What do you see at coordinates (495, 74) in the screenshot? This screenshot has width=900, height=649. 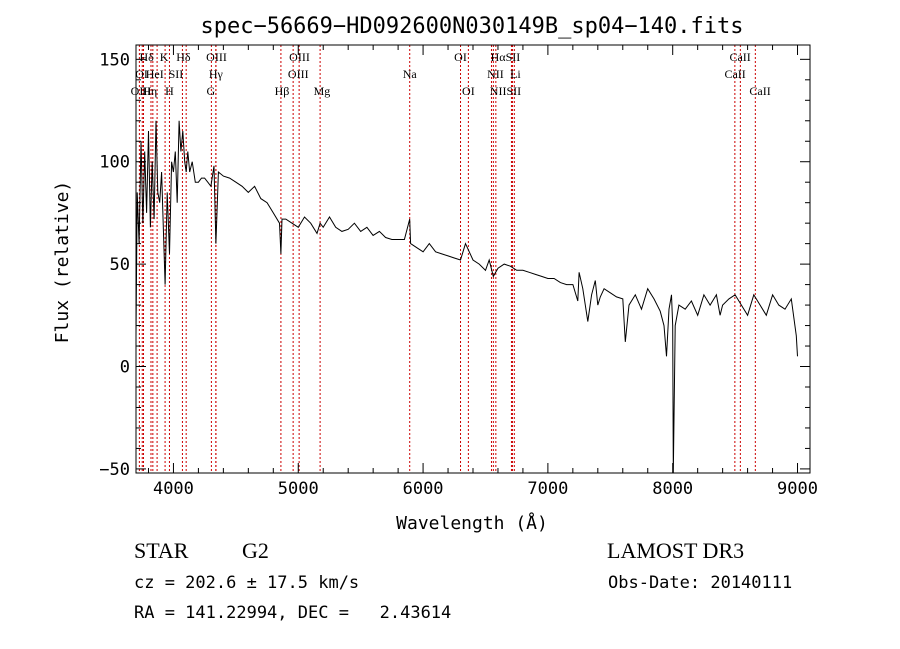 I see `line-label-14: NII` at bounding box center [495, 74].